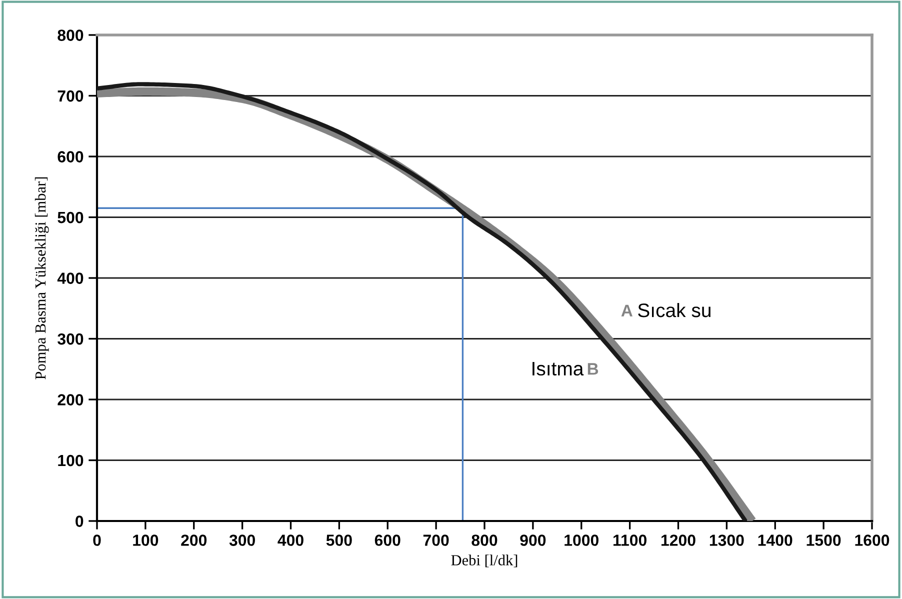 This screenshot has width=902, height=599. I want to click on x-tick-label: 200, so click(194, 540).